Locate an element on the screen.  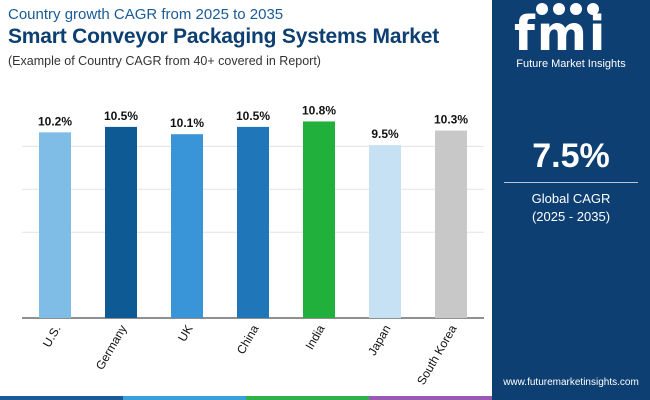
global-cagr-label: Global CAGR (2025 - 2035) is located at coordinates (571, 208).